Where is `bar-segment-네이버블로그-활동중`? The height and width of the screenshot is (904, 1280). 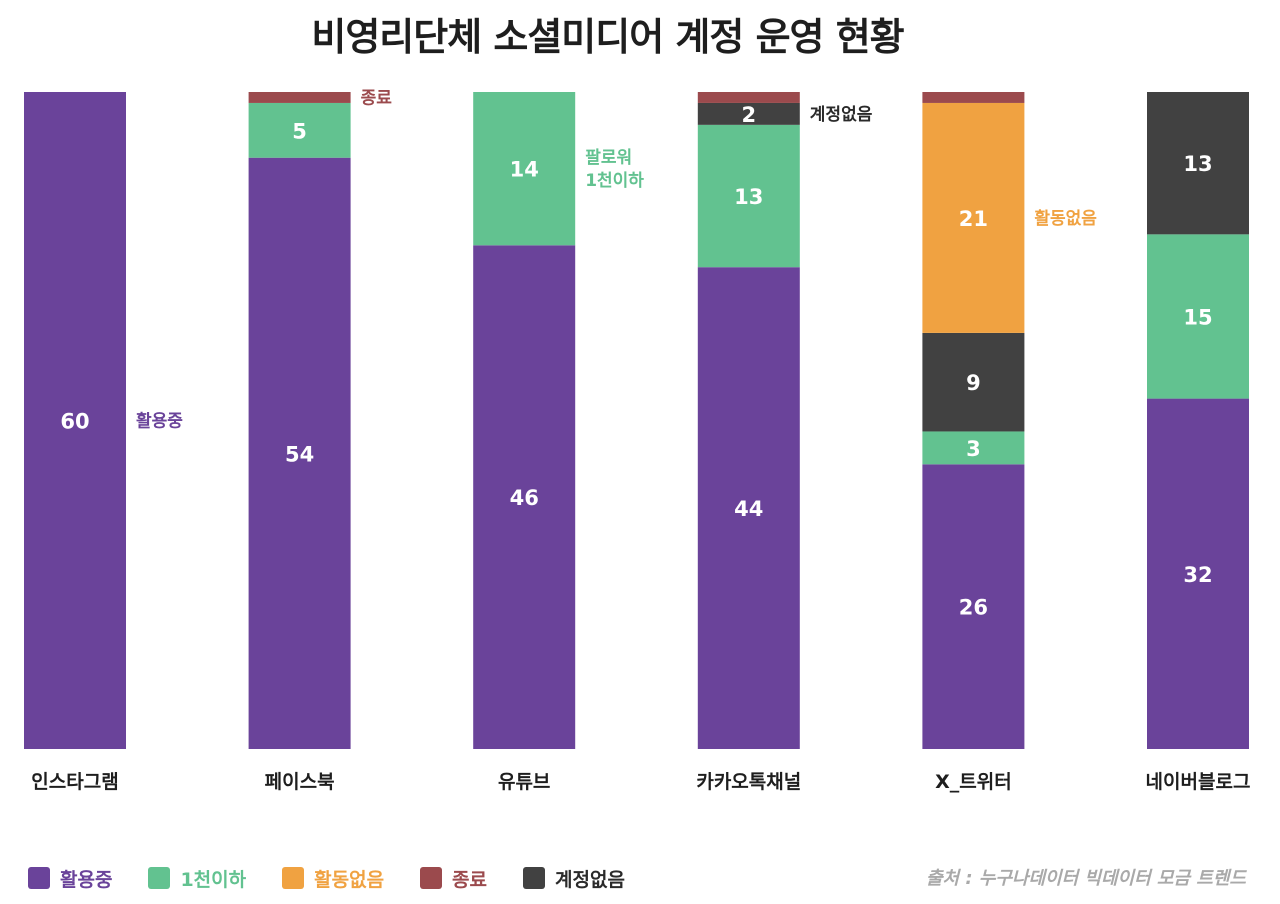 bar-segment-네이버블로그-활동중 is located at coordinates (1198, 573).